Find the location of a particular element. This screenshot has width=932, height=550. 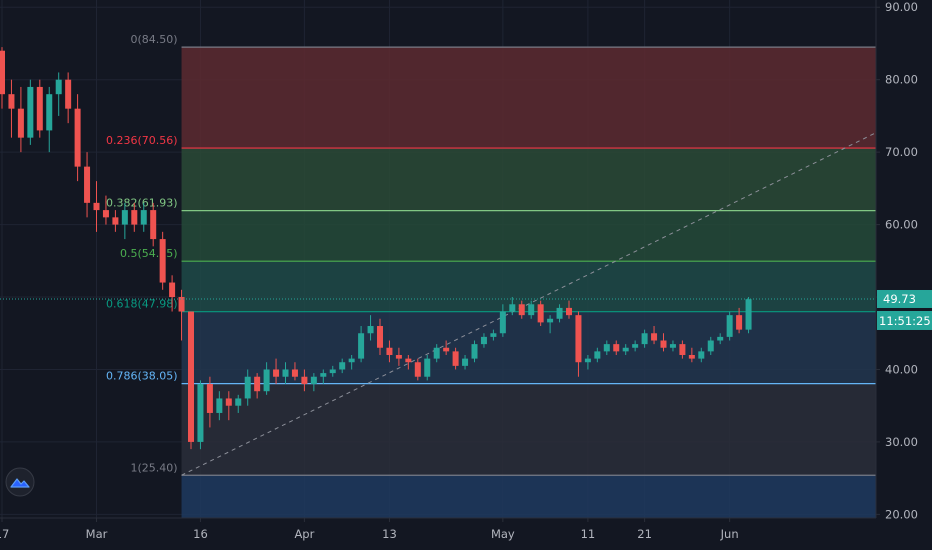

time-tick-label: Apr is located at coordinates (304, 534).